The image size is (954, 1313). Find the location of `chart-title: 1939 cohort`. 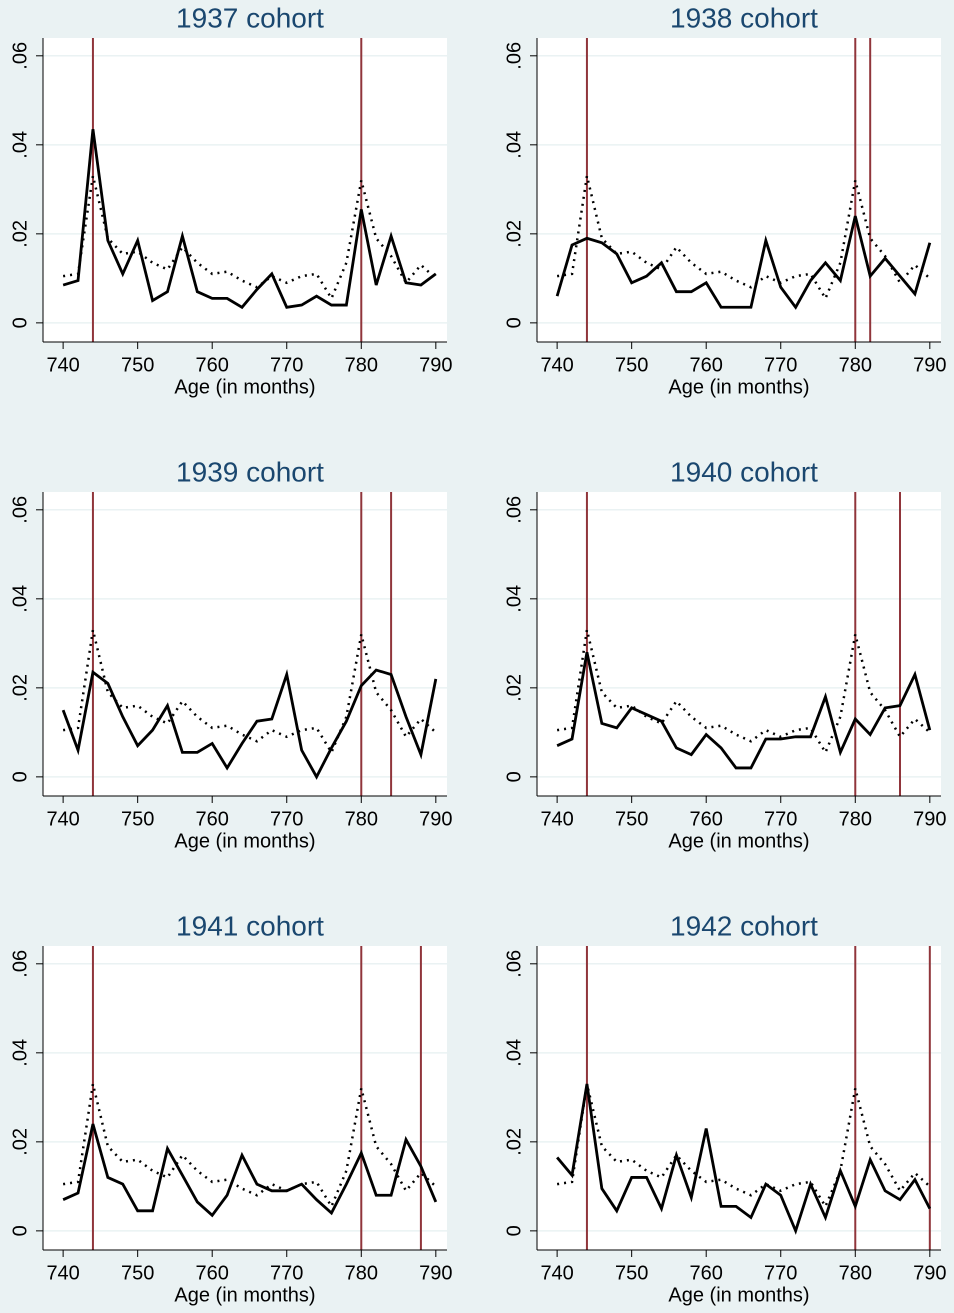

chart-title: 1939 cohort is located at coordinates (250, 471).